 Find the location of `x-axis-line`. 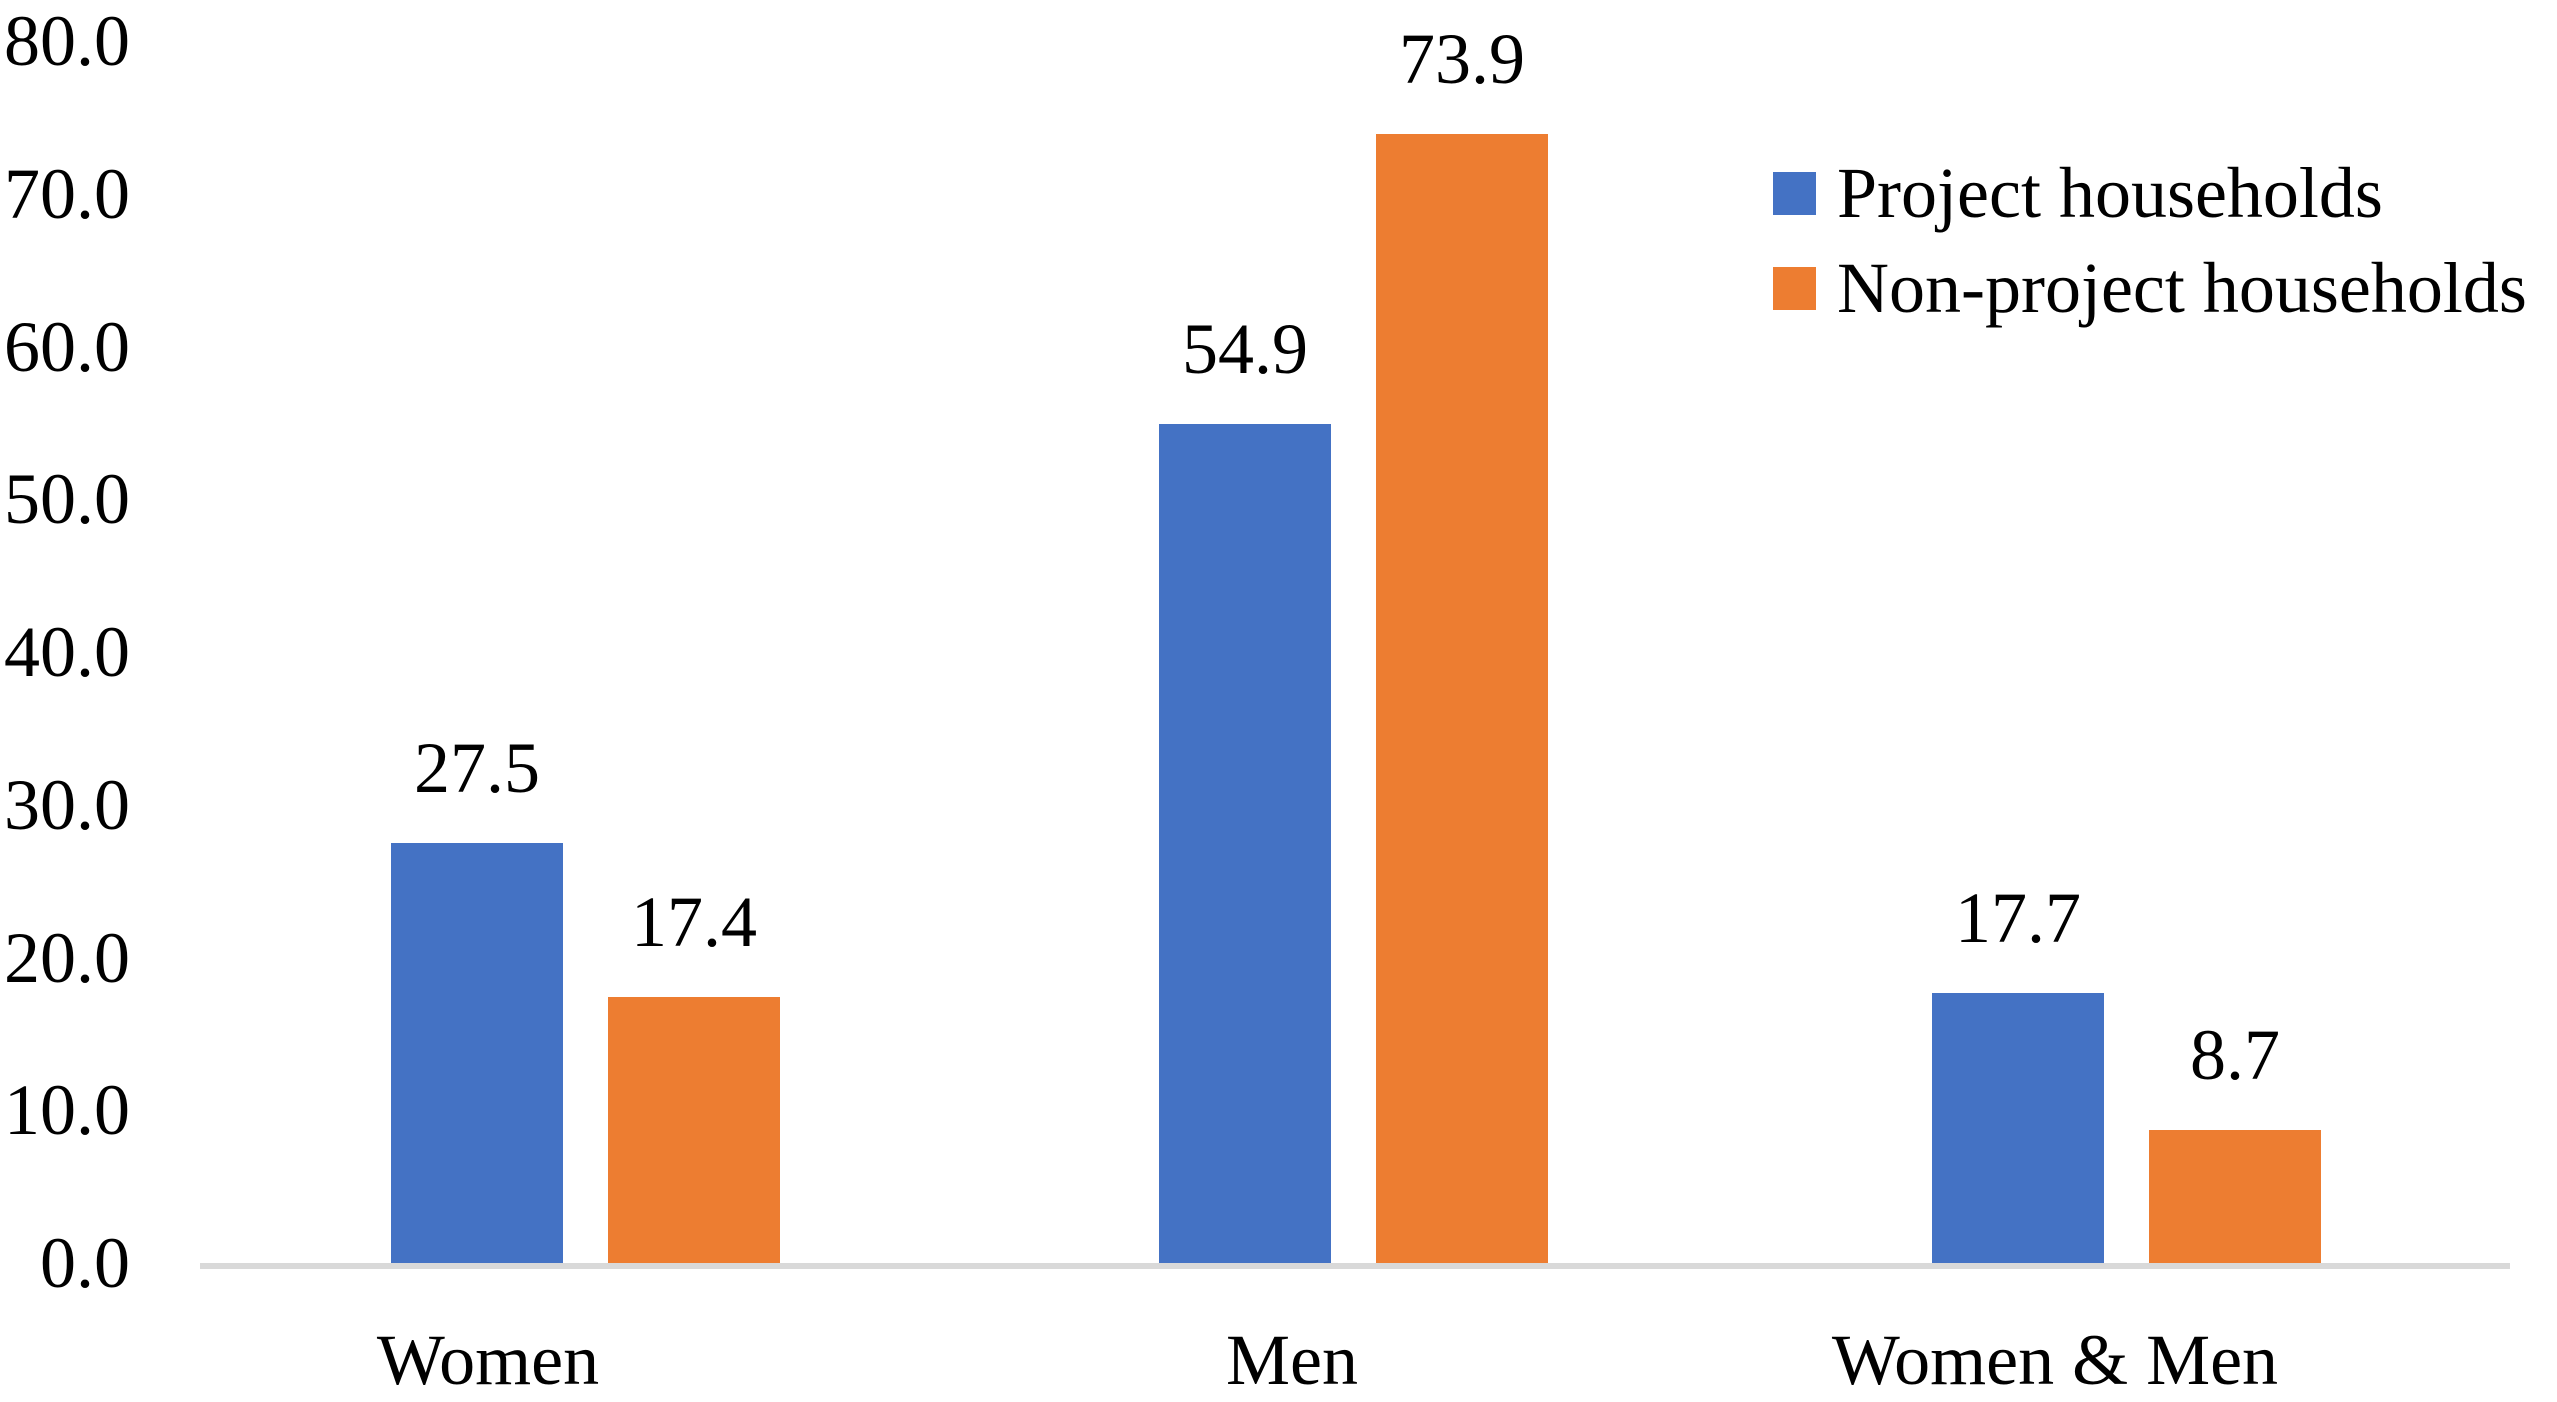

x-axis-line is located at coordinates (1355, 1266).